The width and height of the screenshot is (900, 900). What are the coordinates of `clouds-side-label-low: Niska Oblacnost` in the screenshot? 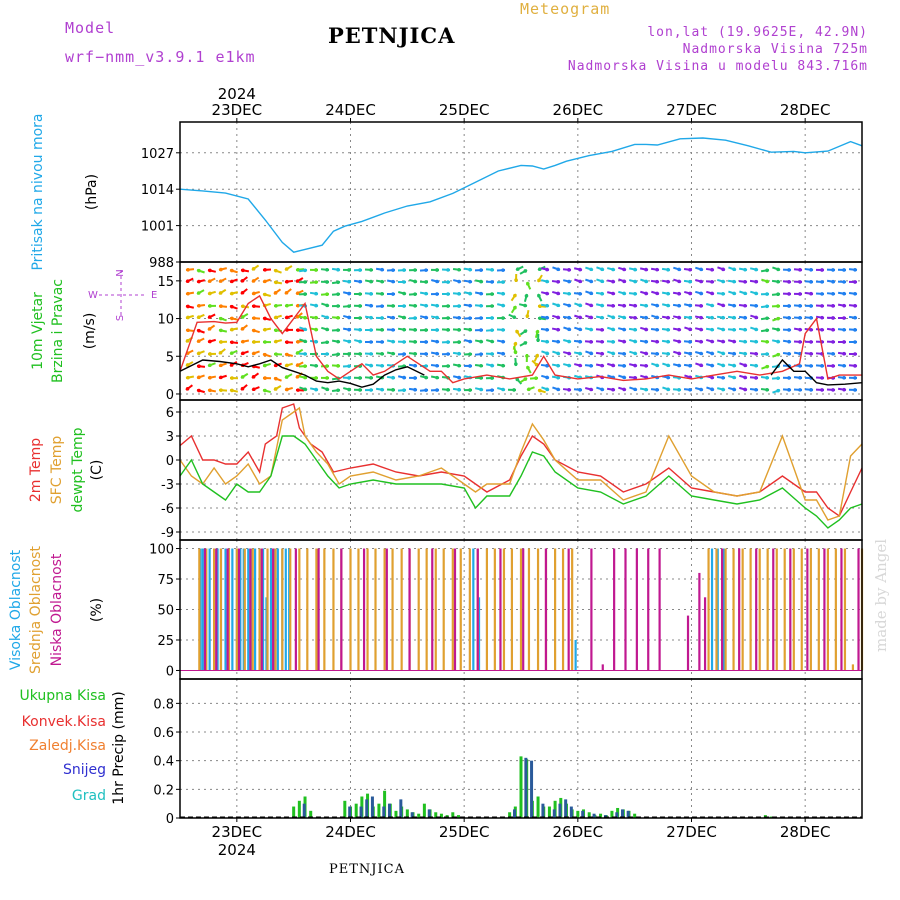 It's located at (57, 609).